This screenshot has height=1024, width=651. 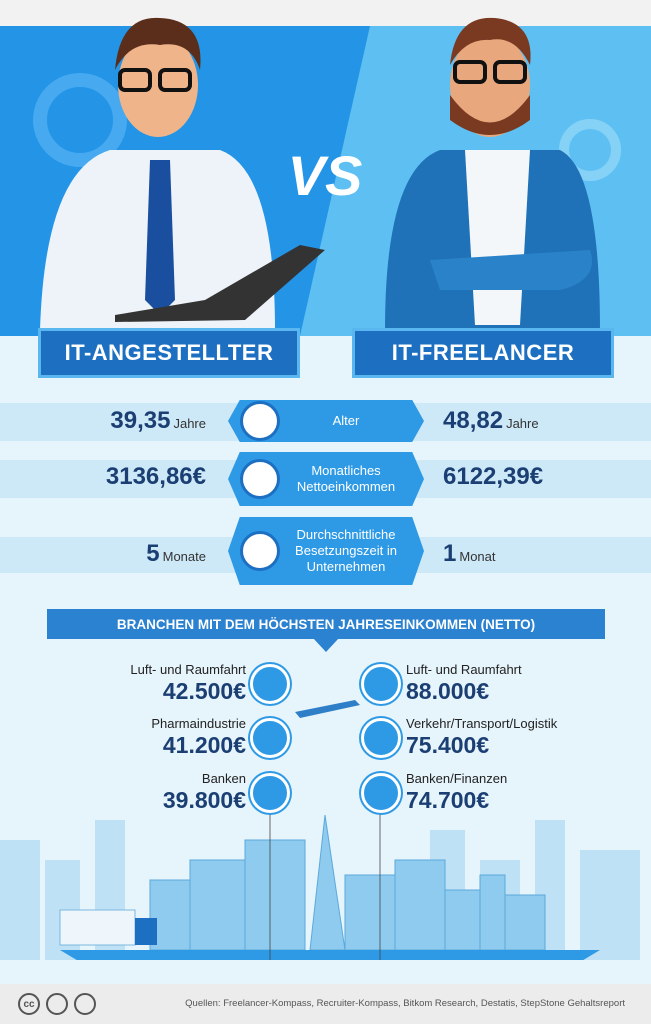 What do you see at coordinates (346, 486) in the screenshot?
I see `label: Nettoeinkommen` at bounding box center [346, 486].